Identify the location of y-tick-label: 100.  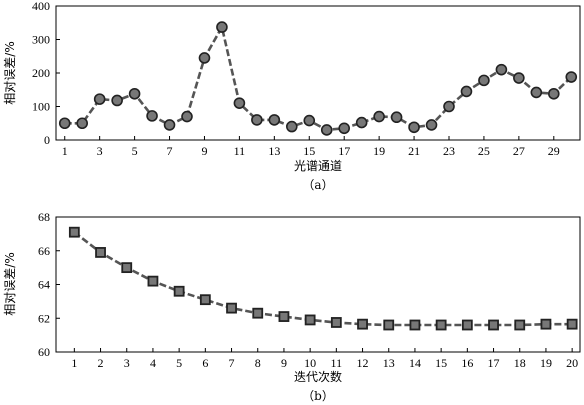
(41, 107).